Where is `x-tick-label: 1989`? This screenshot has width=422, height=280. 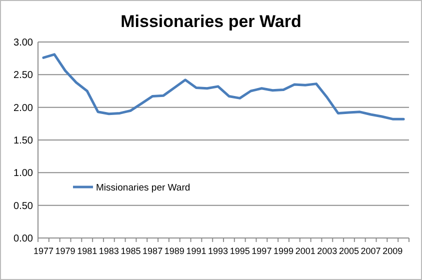
x-tick-label: 1989 is located at coordinates (174, 251).